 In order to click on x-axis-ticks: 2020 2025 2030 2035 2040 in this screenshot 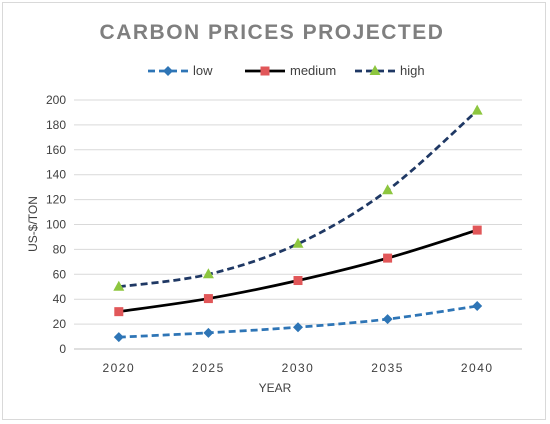, I will do `click(298, 368)`.